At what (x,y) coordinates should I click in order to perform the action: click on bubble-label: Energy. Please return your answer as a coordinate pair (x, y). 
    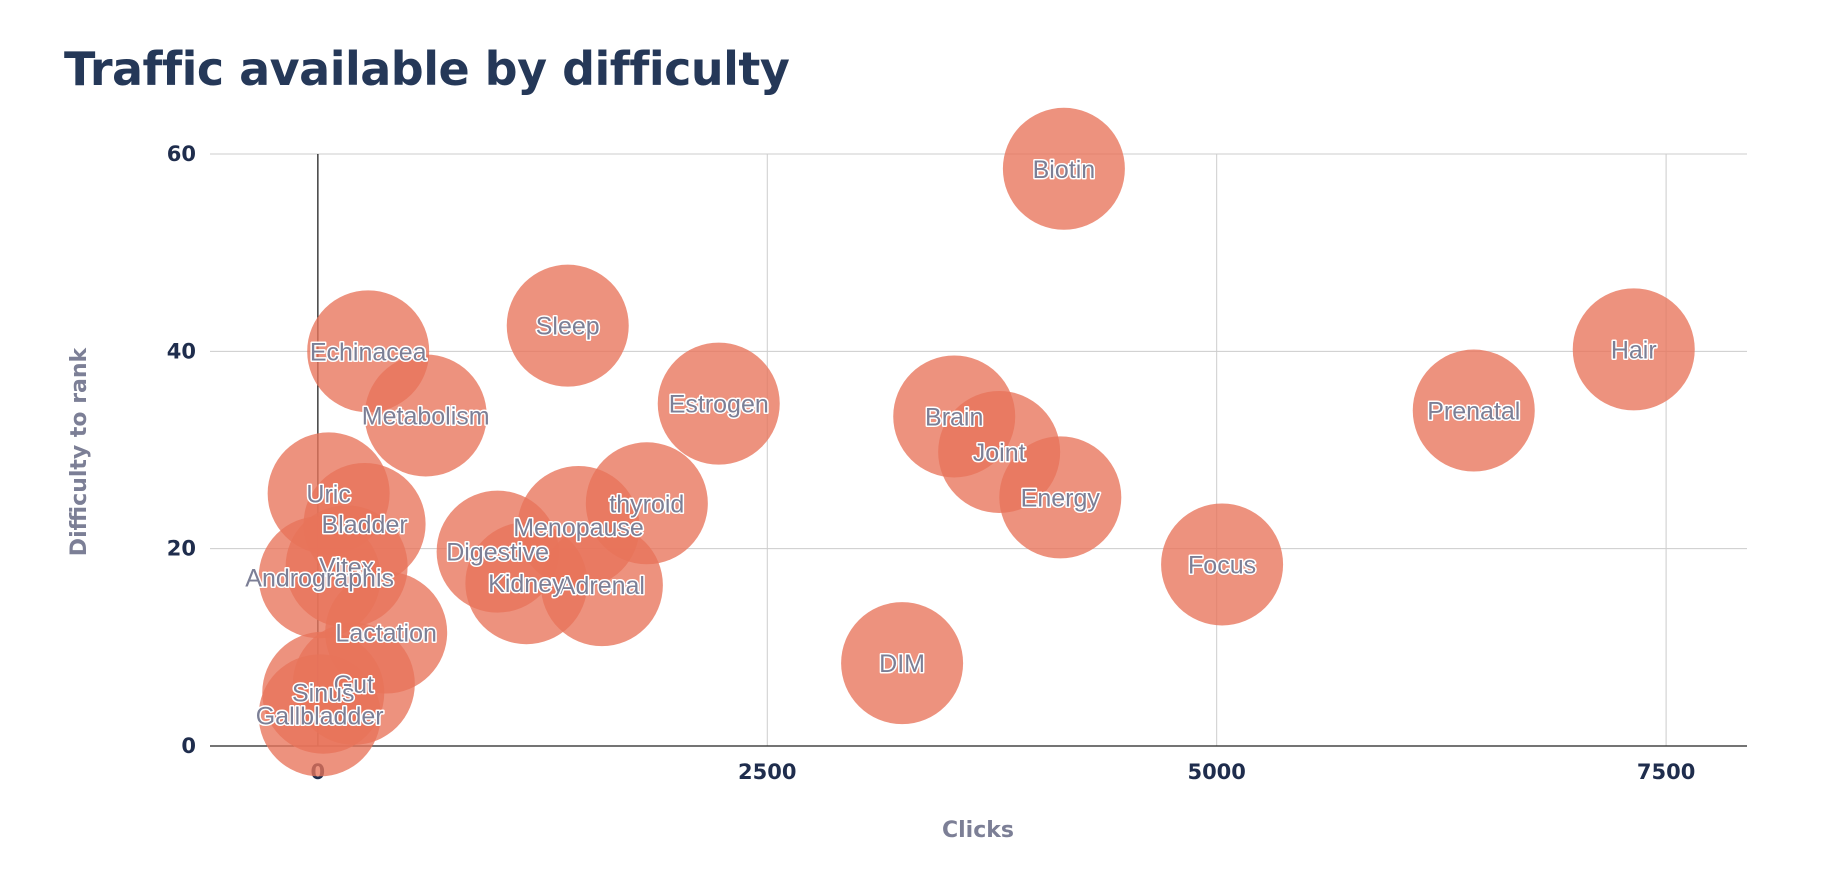
    Looking at the image, I should click on (1061, 498).